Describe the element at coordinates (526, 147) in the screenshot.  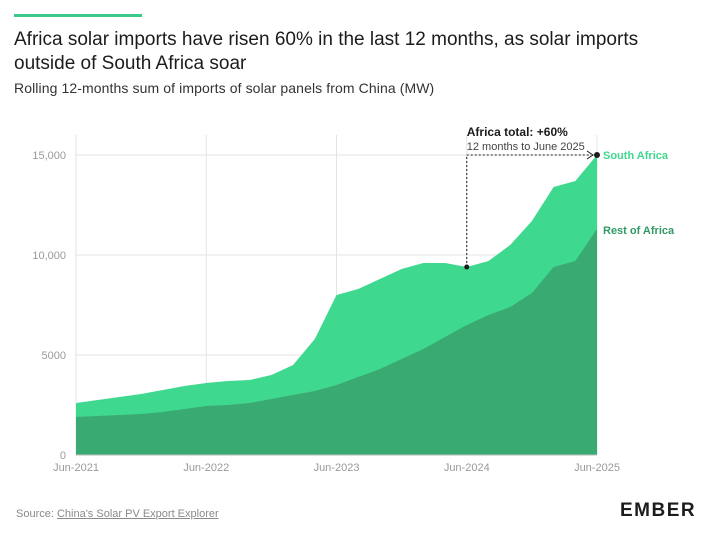
I see `annotation-subtitle: 12 months to June 2025` at that location.